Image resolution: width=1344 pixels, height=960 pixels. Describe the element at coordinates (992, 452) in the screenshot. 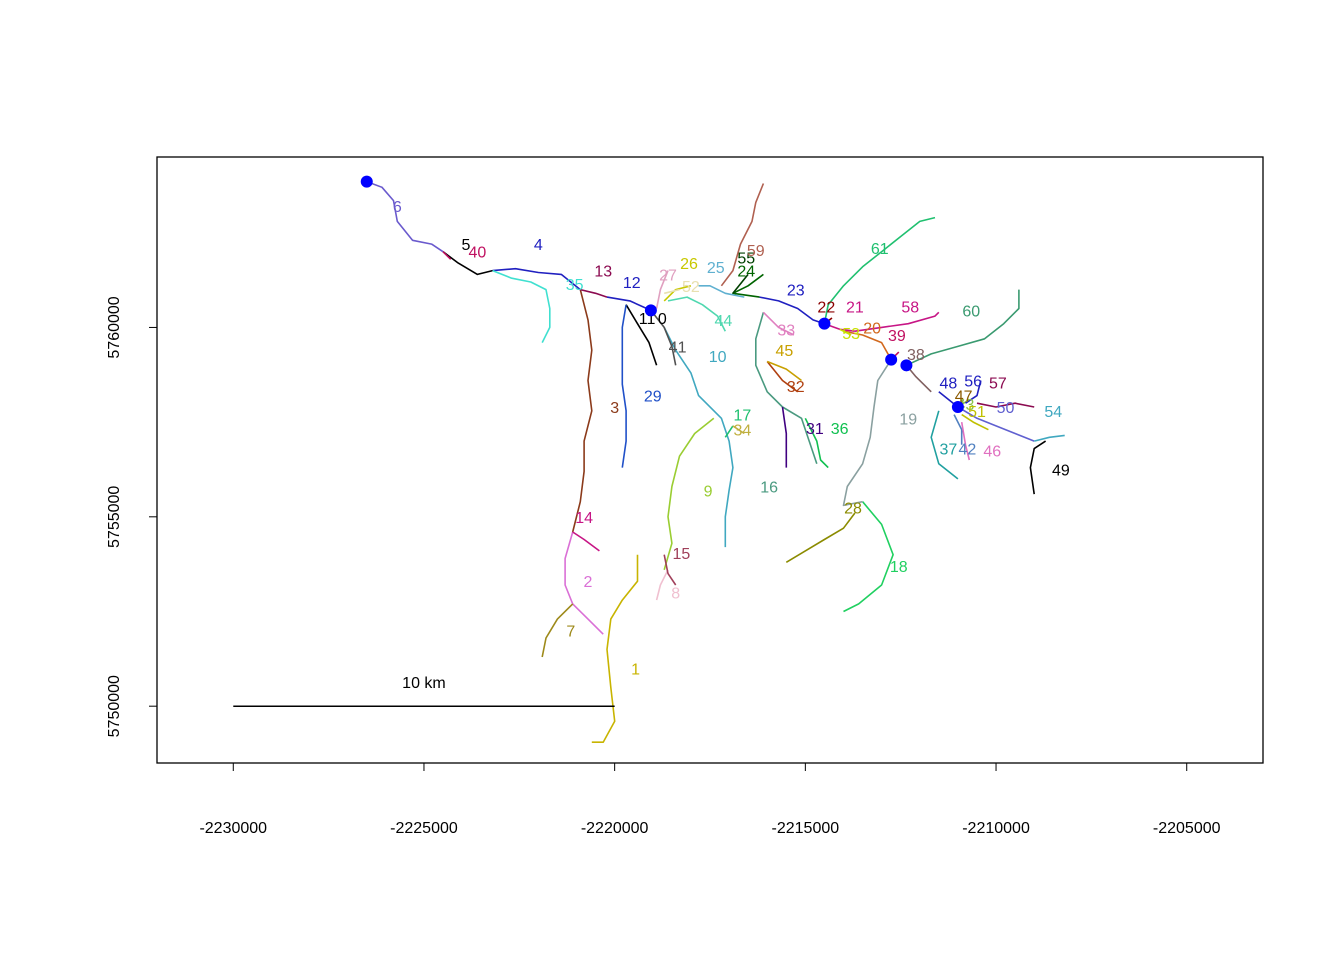

I see `segment-label-46: 46` at that location.